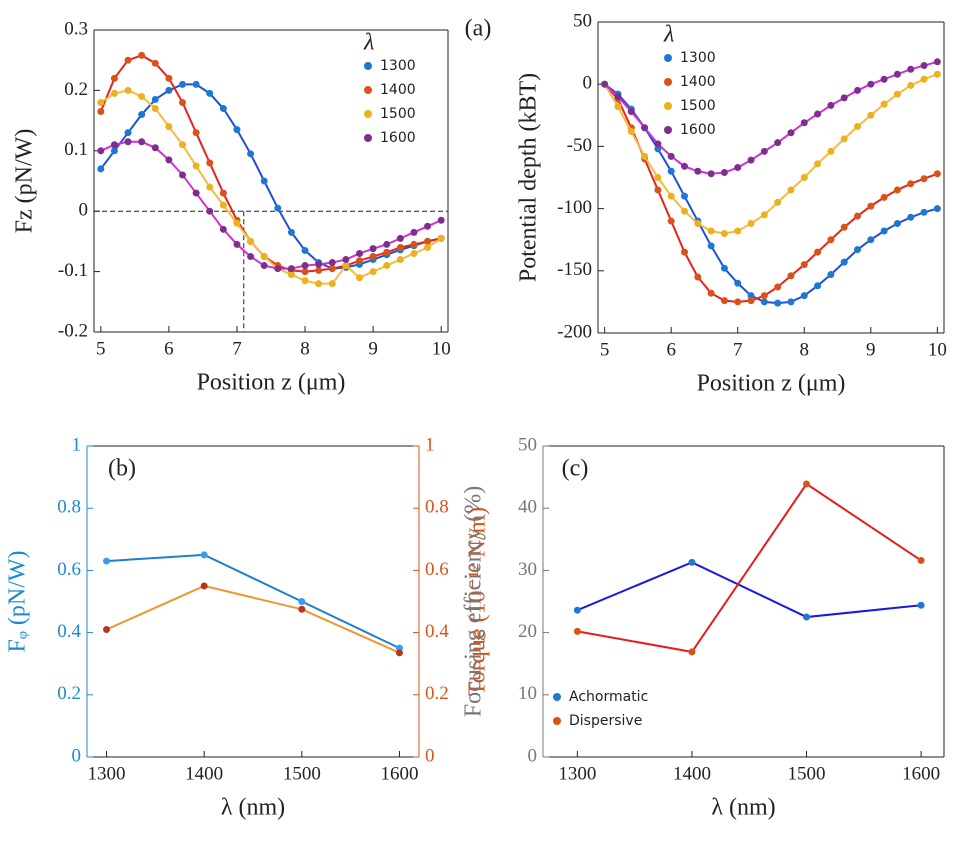 The image size is (953, 841). I want to click on y-tick-label: -200, so click(574, 331).